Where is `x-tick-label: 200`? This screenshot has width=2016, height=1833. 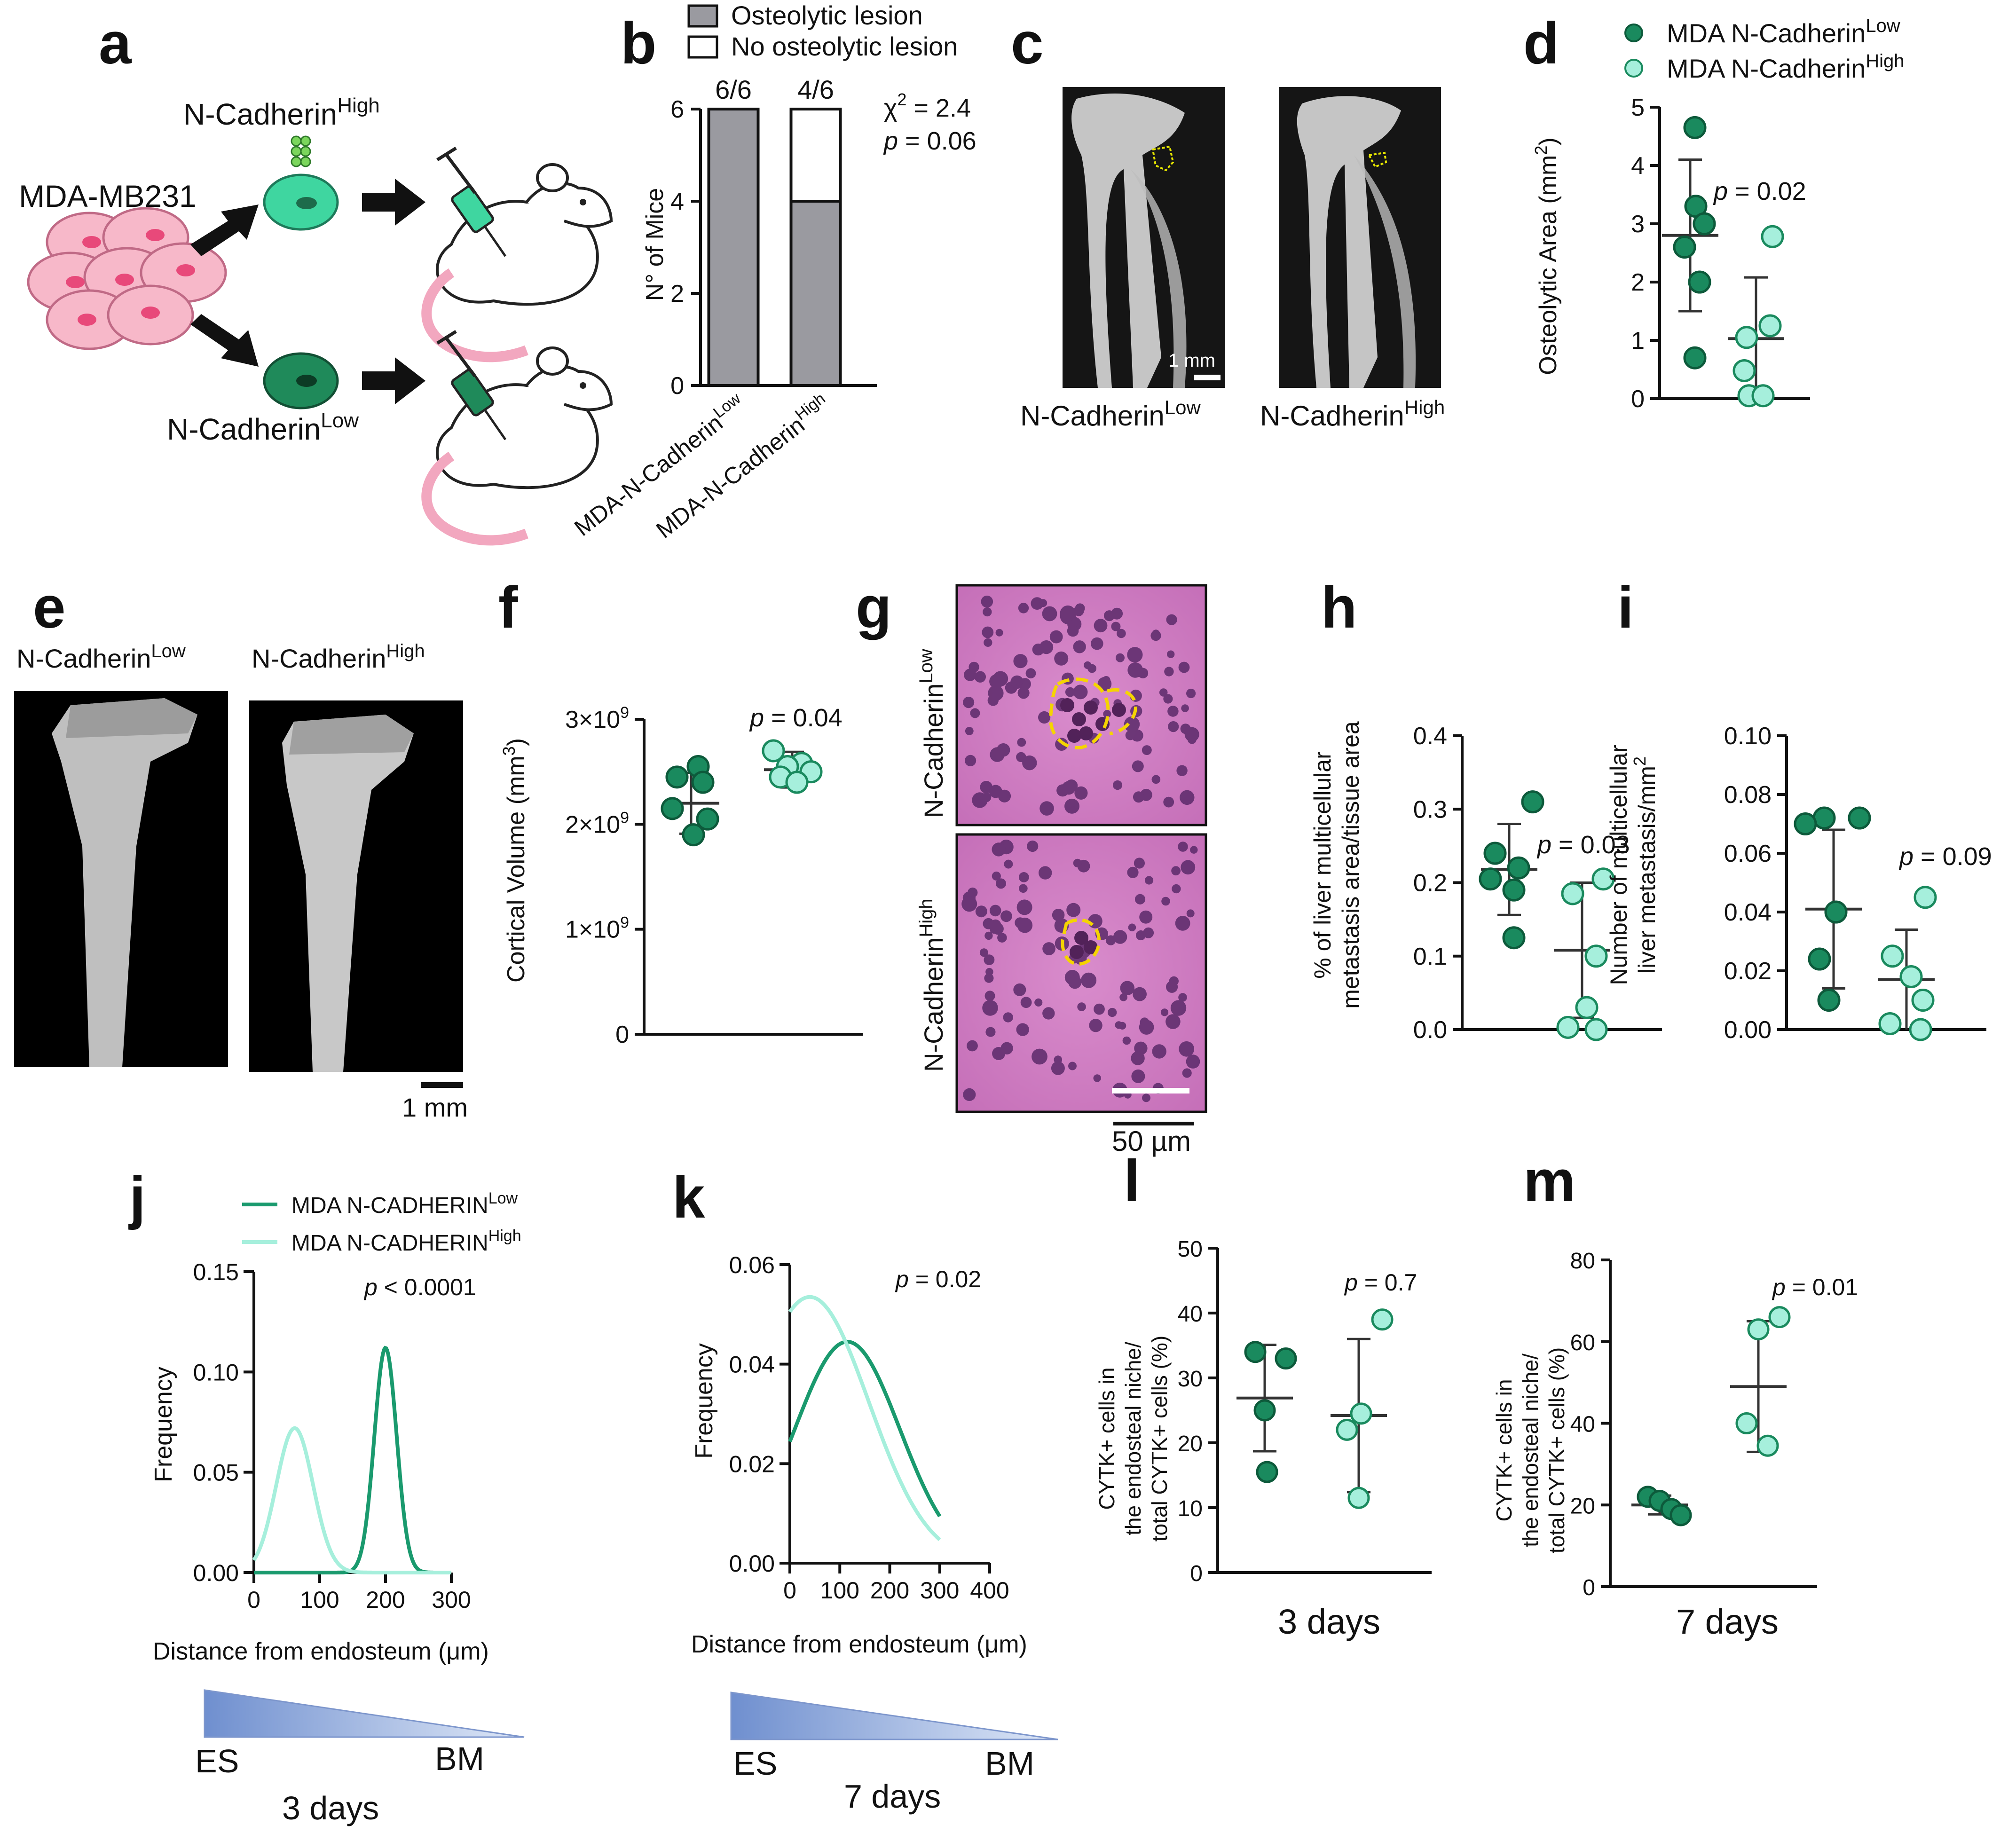 x-tick-label: 200 is located at coordinates (385, 1600).